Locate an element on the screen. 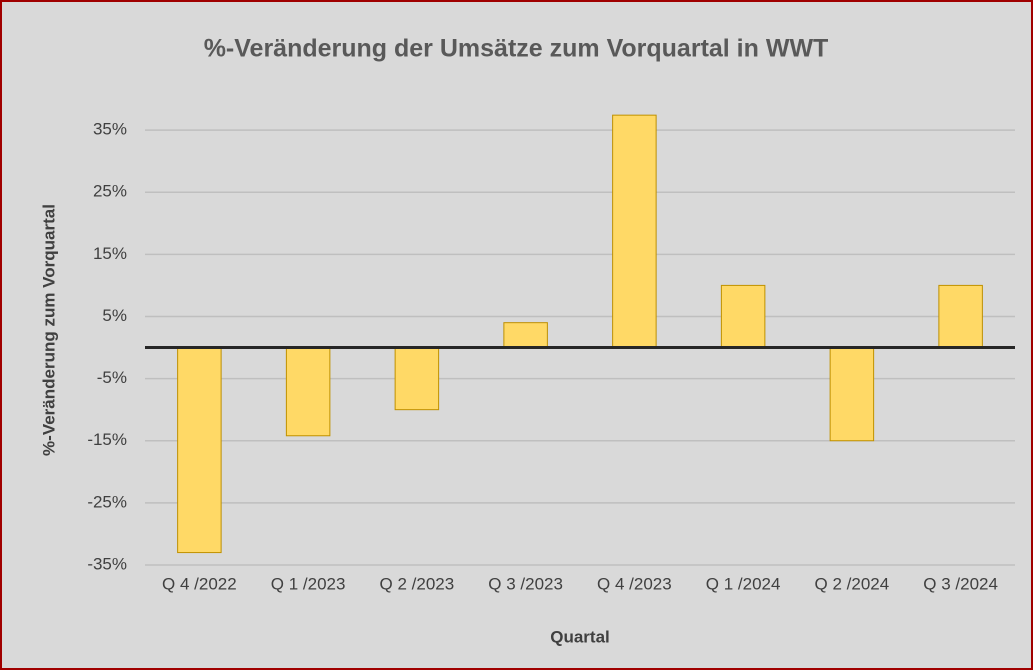 The width and height of the screenshot is (1033, 670). x-axis-title: Quartal is located at coordinates (580, 636).